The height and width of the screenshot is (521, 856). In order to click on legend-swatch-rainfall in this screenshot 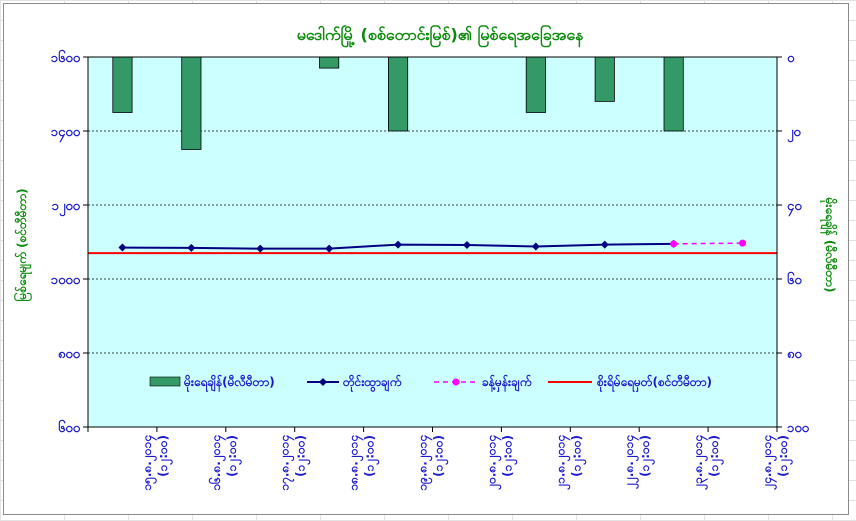, I will do `click(165, 381)`.